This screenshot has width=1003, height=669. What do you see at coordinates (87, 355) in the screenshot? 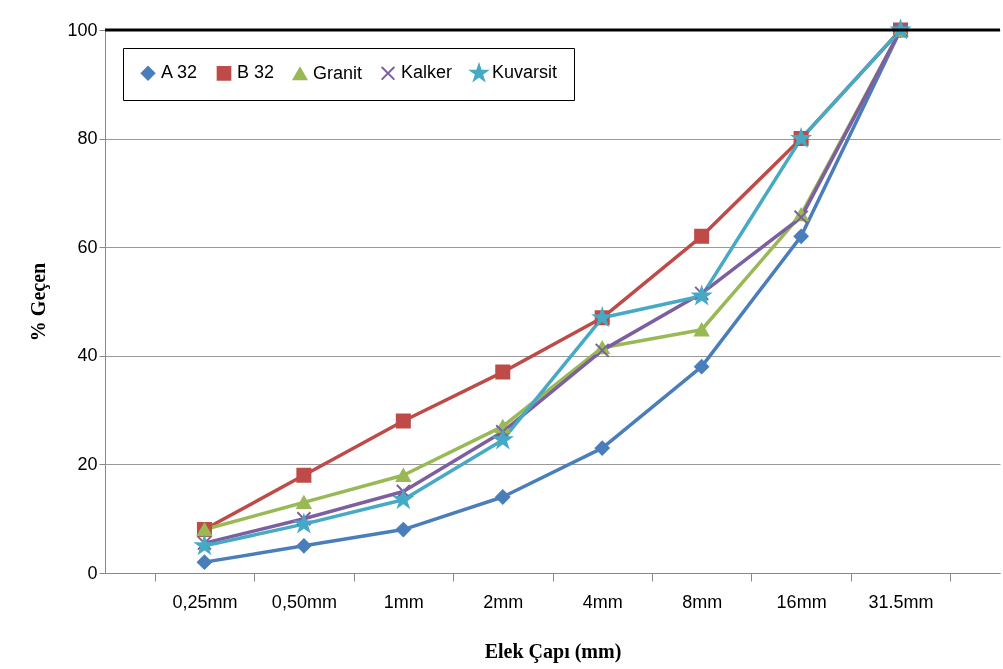
I see `y-tick-label: 40` at bounding box center [87, 355].